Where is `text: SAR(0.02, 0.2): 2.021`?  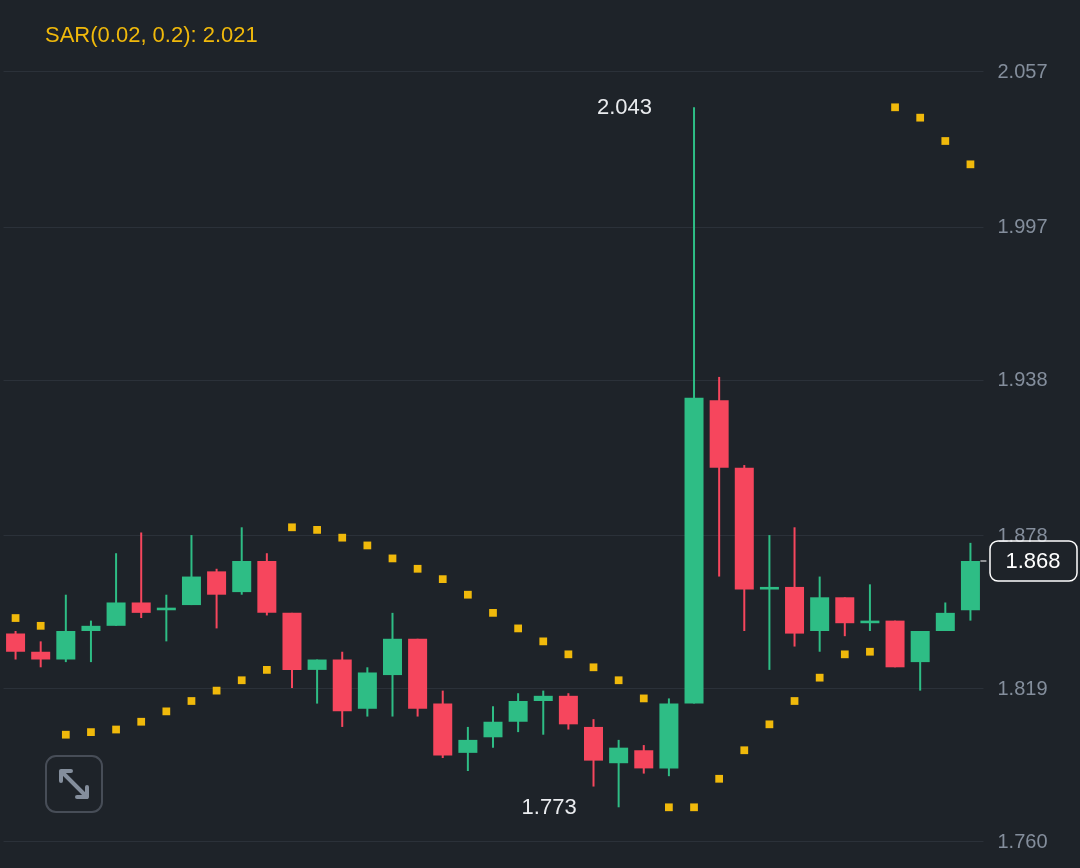 text: SAR(0.02, 0.2): 2.021 is located at coordinates (151, 34).